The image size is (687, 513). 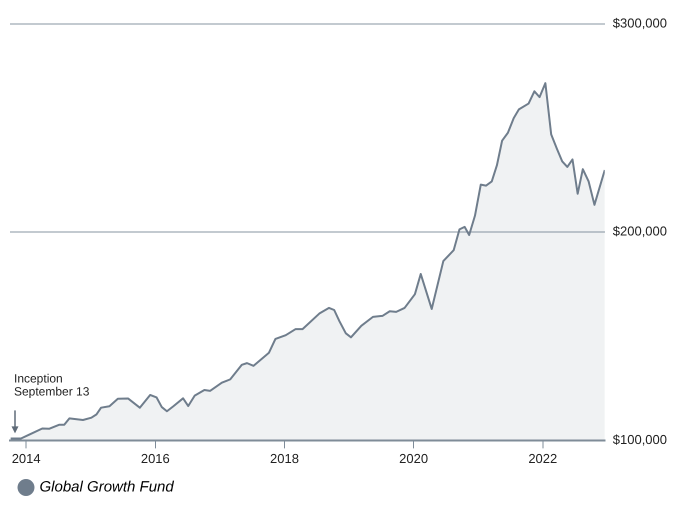 What do you see at coordinates (52, 384) in the screenshot?
I see `annotation: Inception September 13` at bounding box center [52, 384].